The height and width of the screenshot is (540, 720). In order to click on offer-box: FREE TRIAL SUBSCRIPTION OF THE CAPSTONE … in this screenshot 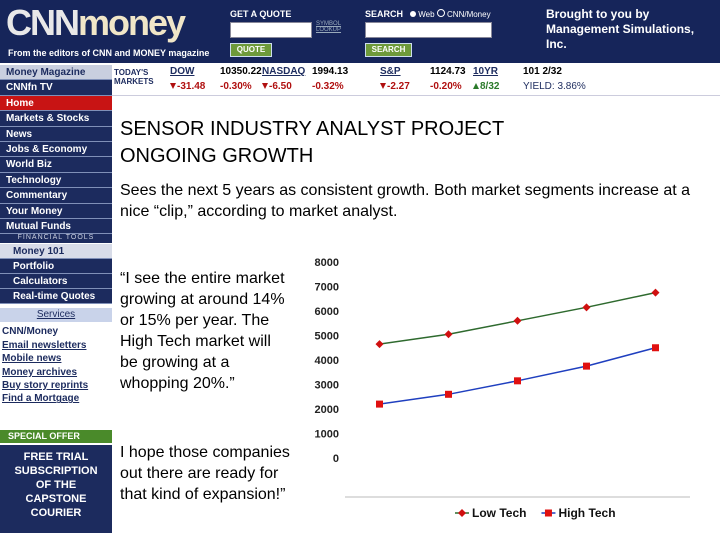, I will do `click(56, 489)`.